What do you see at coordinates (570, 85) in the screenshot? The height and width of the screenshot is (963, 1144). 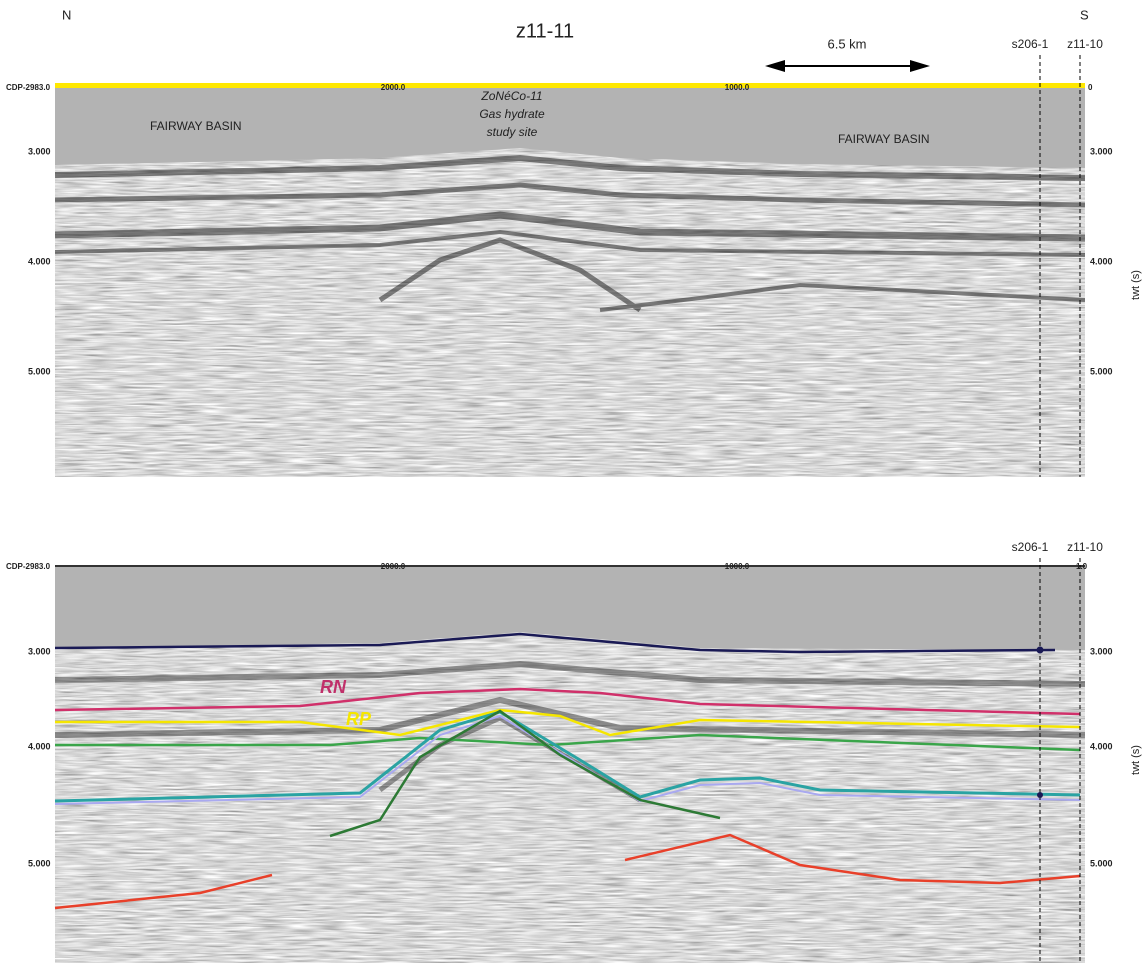 I see `survey-bar` at bounding box center [570, 85].